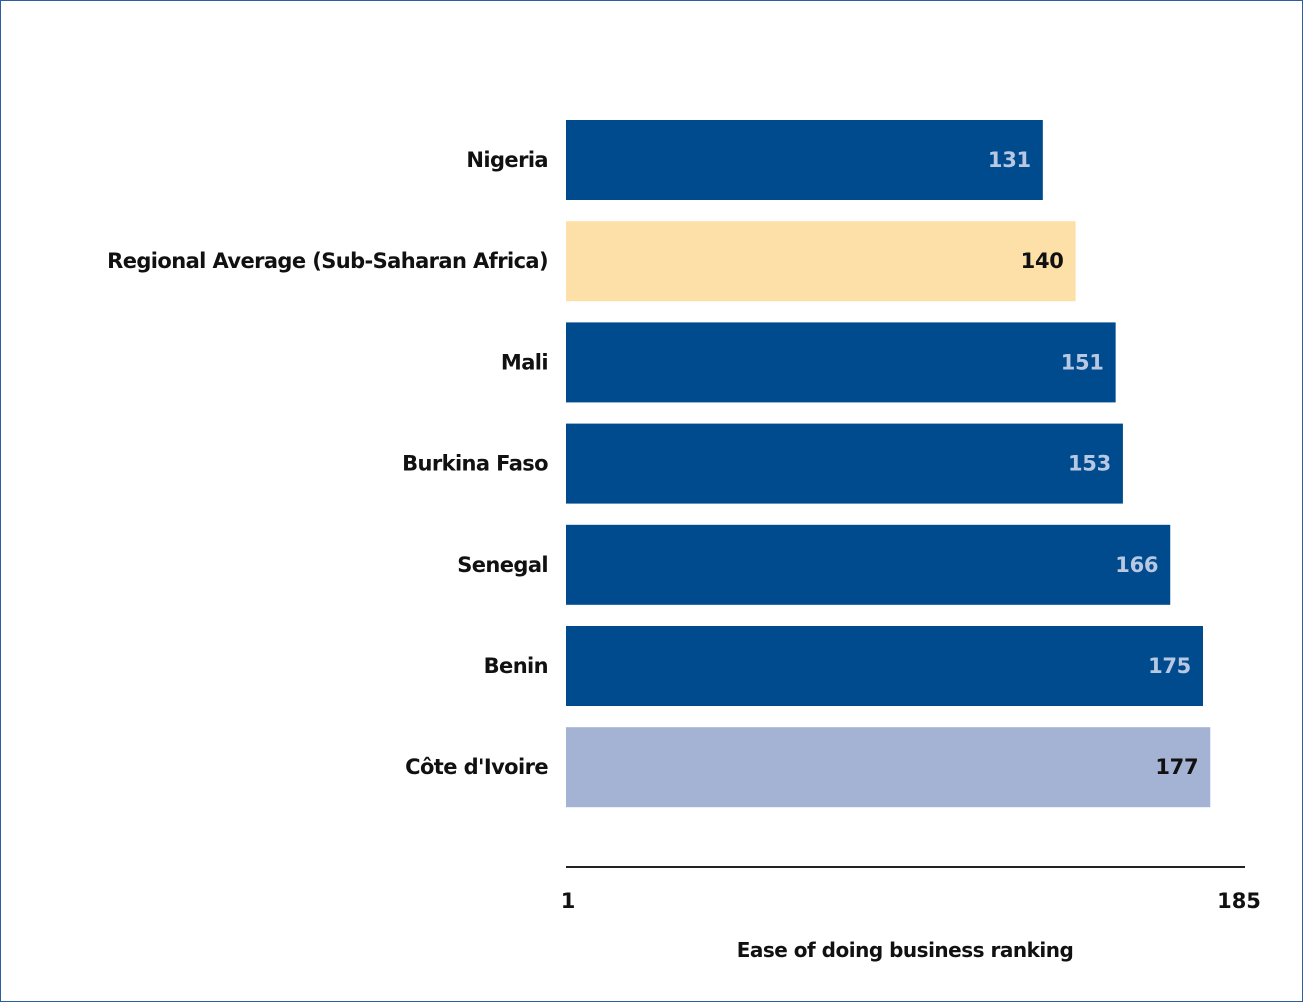 The width and height of the screenshot is (1303, 1003). I want to click on bar-senegal, so click(868, 564).